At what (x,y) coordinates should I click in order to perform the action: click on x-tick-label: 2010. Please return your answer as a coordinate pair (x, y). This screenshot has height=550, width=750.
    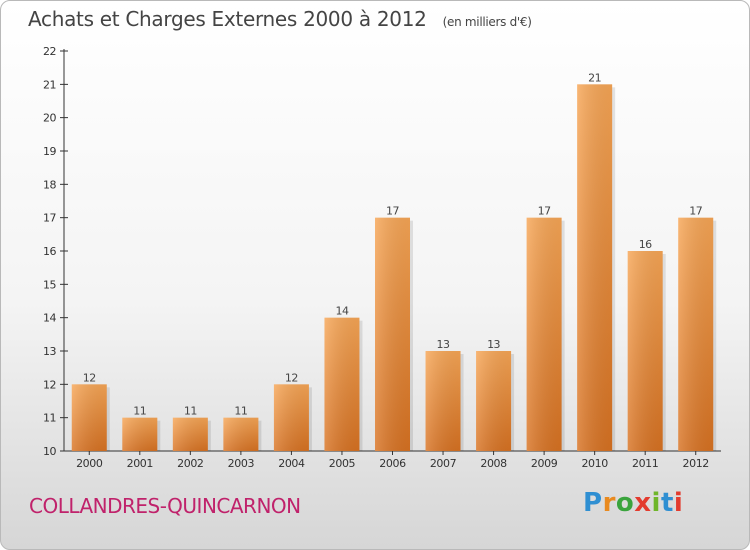
    Looking at the image, I should click on (594, 463).